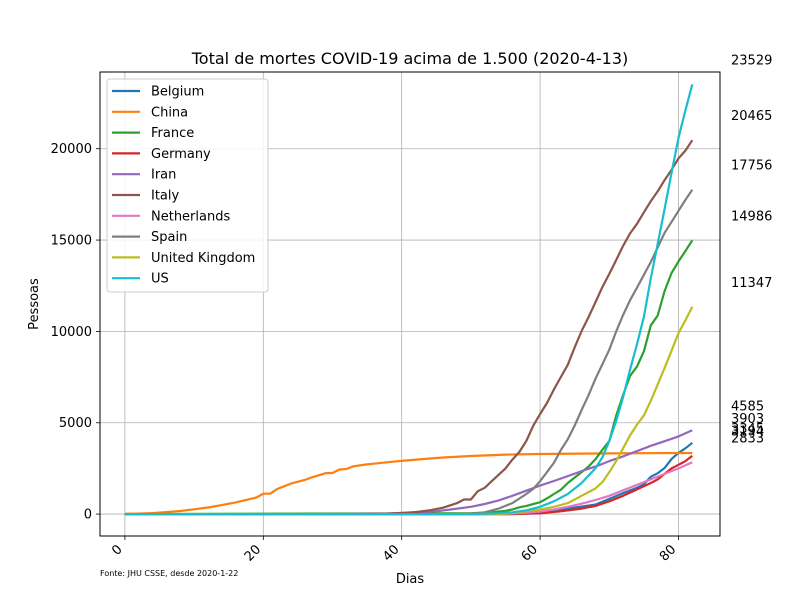 The width and height of the screenshot is (800, 604). I want to click on legend-label-iran: Iran, so click(163, 175).